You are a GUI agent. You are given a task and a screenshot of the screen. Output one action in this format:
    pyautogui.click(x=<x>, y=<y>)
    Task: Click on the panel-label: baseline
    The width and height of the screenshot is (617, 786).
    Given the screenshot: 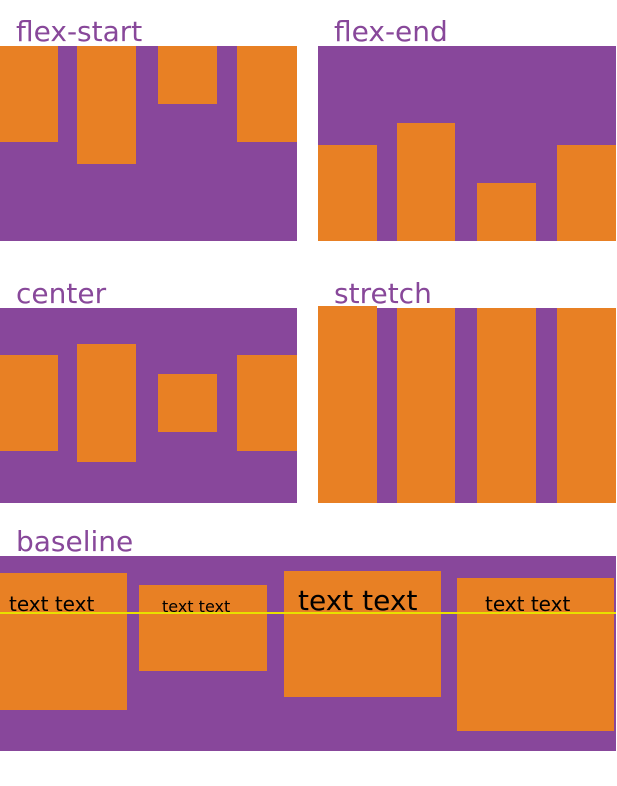 What is the action you would take?
    pyautogui.click(x=75, y=541)
    